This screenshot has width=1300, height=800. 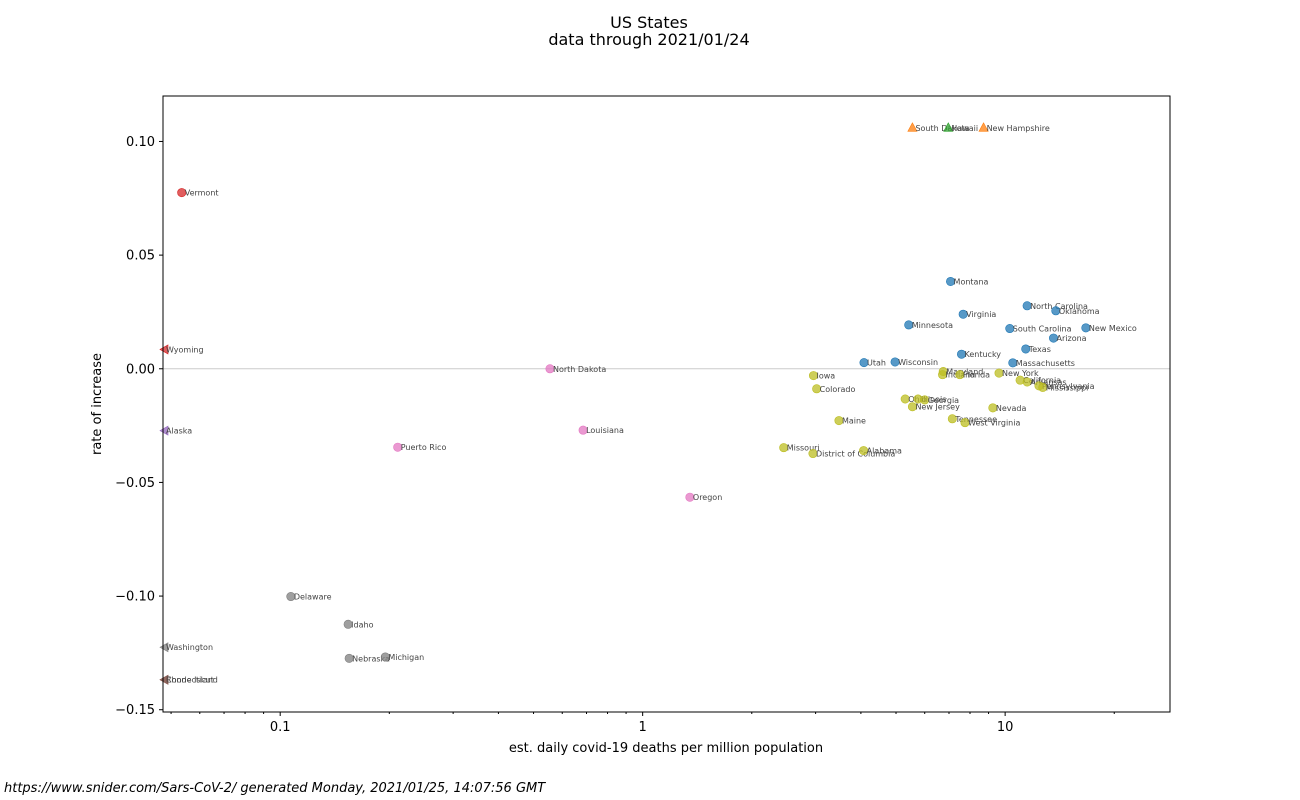 I want to click on data-point: Rhode Island, so click(x=188, y=679).